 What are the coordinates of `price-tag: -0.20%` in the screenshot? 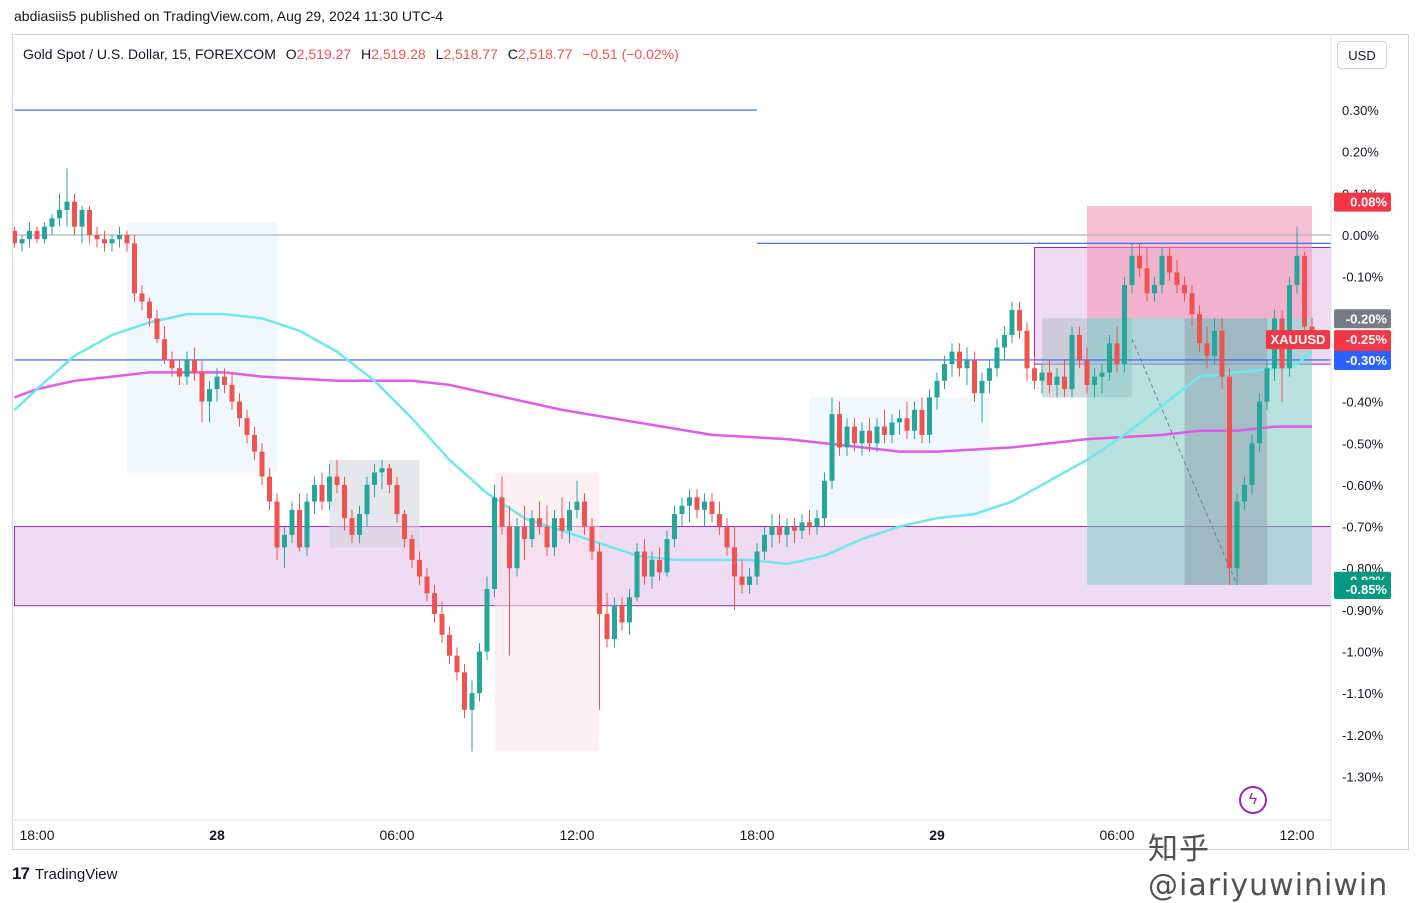 It's located at (1362, 319).